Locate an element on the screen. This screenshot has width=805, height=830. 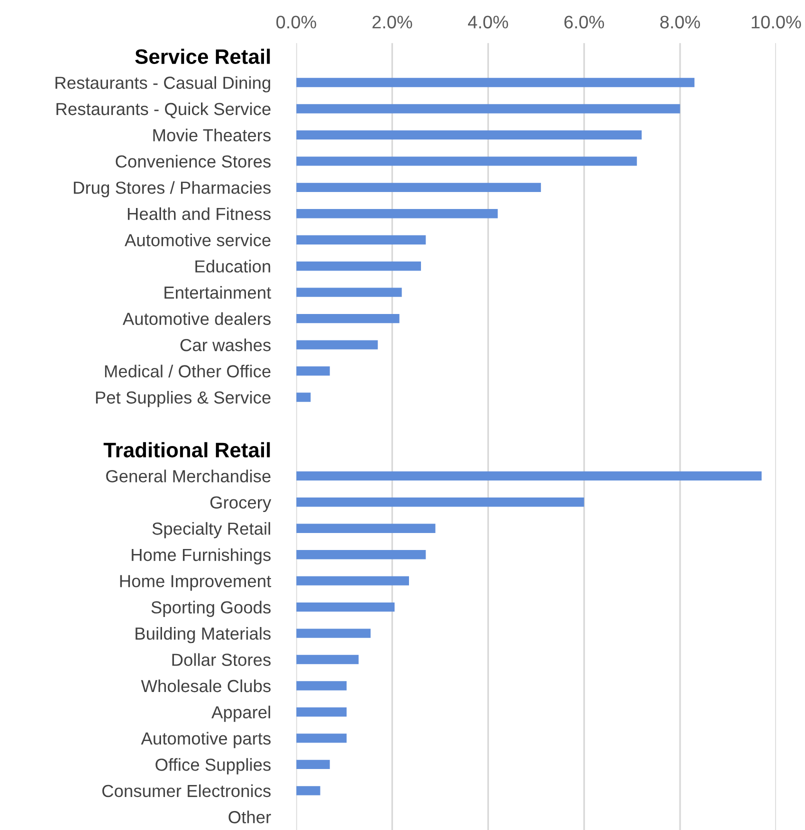
y-tick-label: Building Materials is located at coordinates (203, 635).